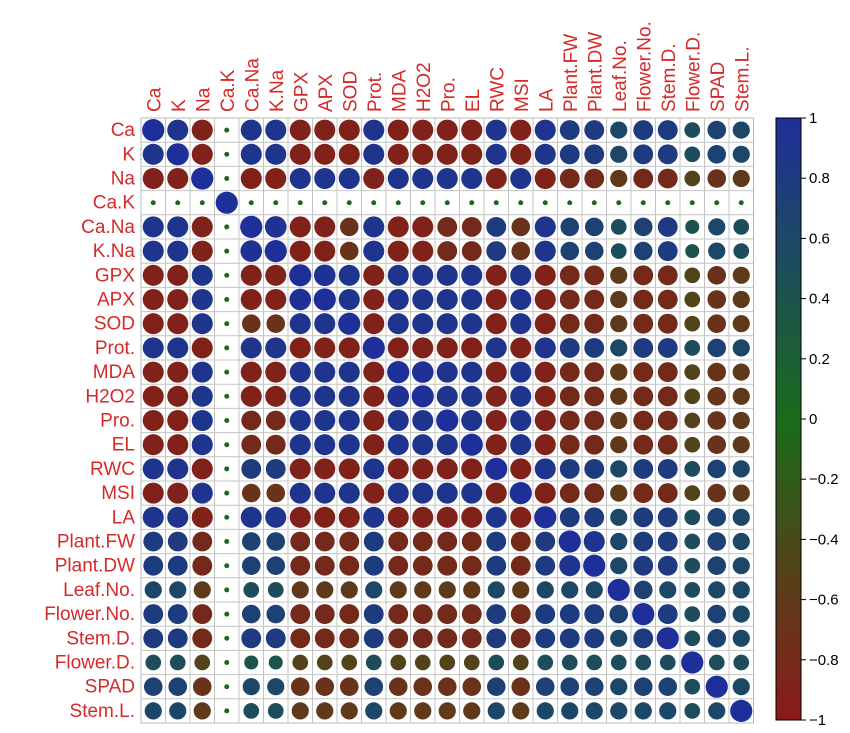 This screenshot has height=733, width=850. Describe the element at coordinates (667, 251) in the screenshot. I see `corr-circle-K.Na-Stem.D.` at that location.